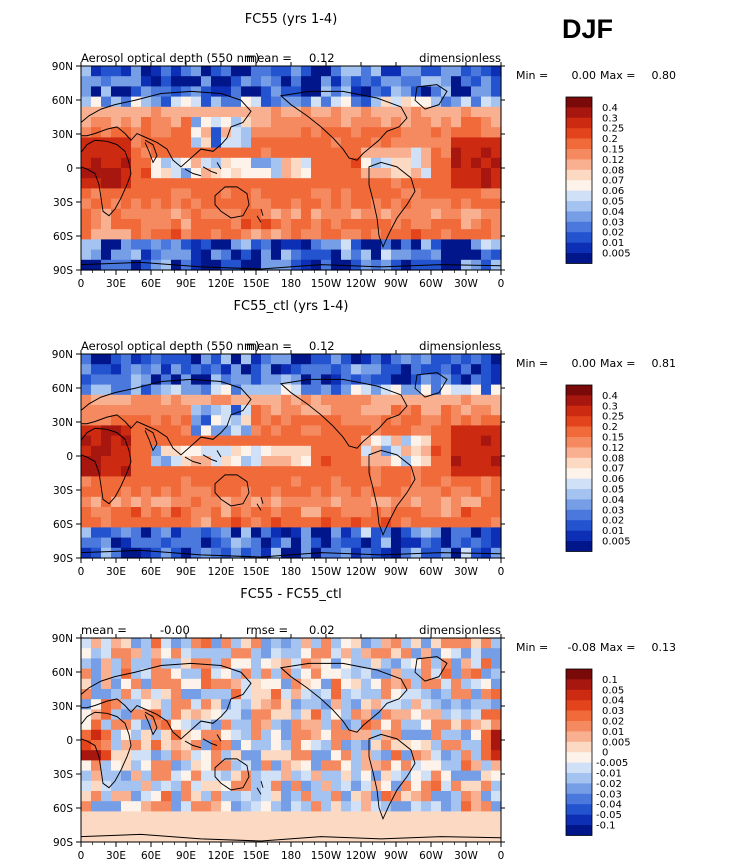 The image size is (733, 866). Describe the element at coordinates (326, 856) in the screenshot. I see `x-tick-label: 150W` at that location.